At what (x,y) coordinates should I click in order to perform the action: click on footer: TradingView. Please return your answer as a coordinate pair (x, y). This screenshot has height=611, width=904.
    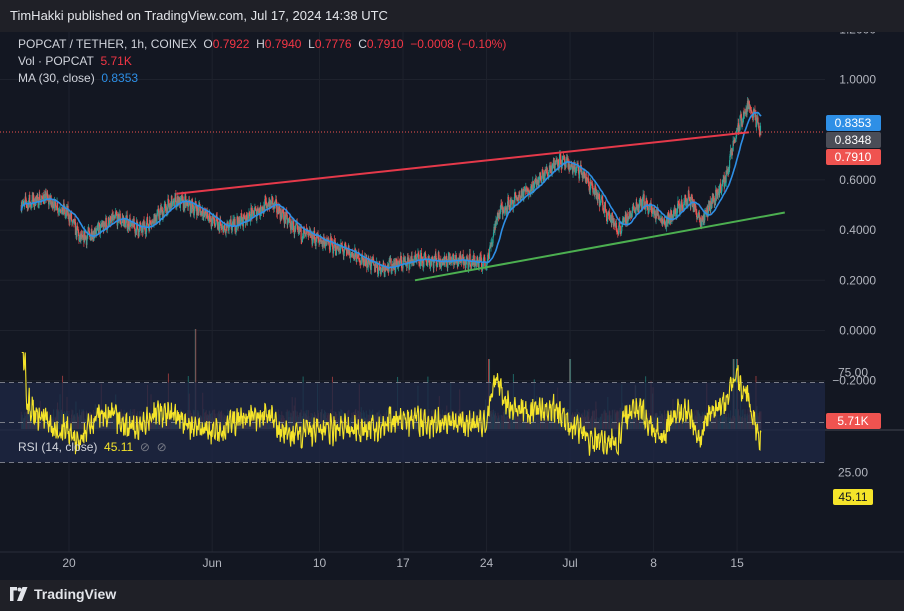
    Looking at the image, I should click on (452, 595).